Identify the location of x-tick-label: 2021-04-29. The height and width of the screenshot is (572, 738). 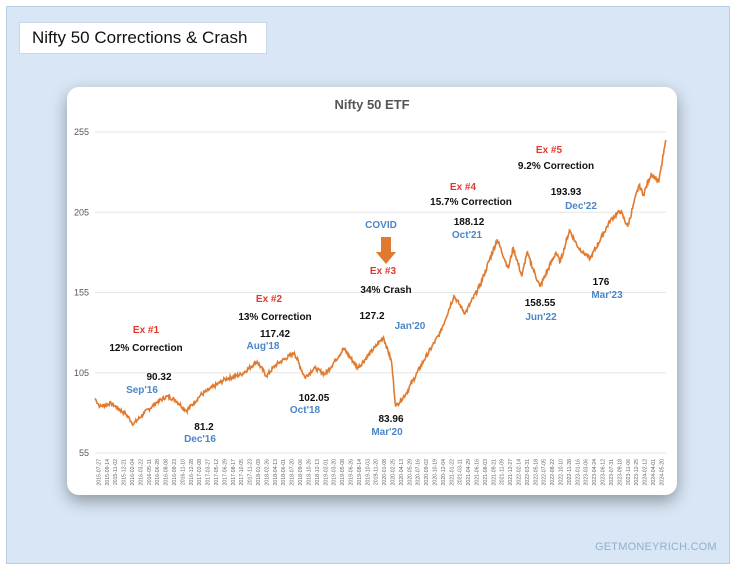
(469, 472).